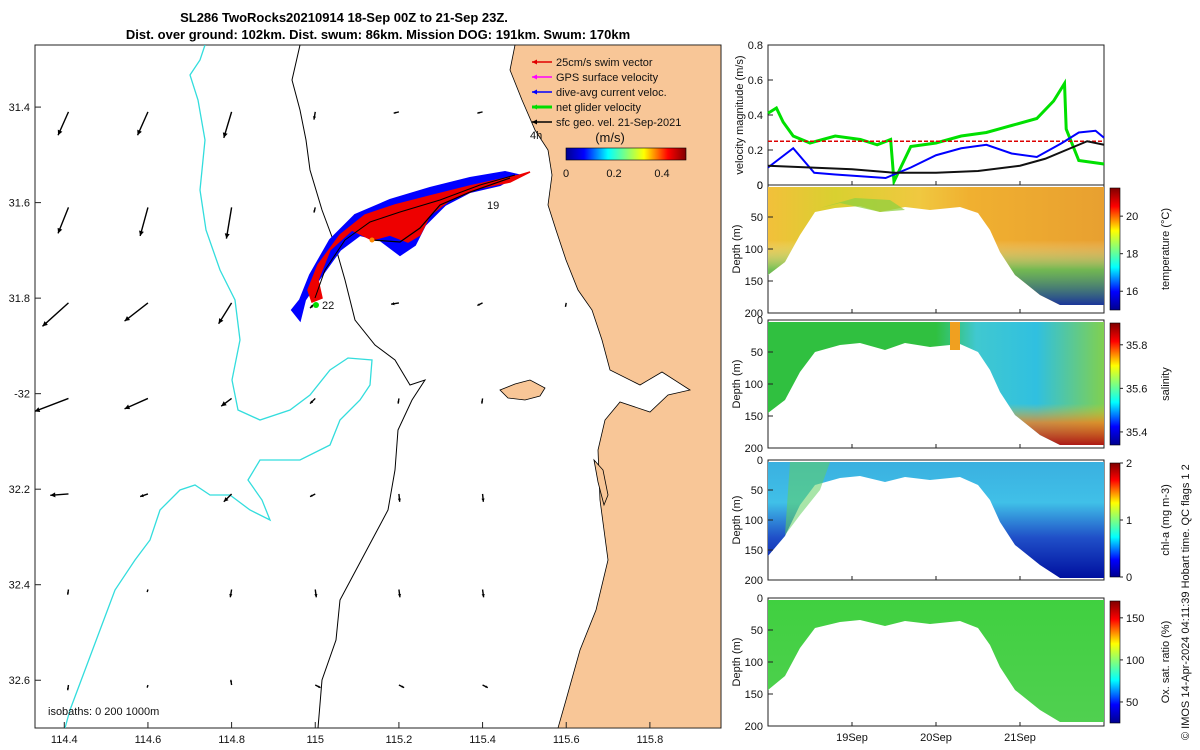 The width and height of the screenshot is (1200, 750). I want to click on legend-label: dive-avg current veloc., so click(611, 93).